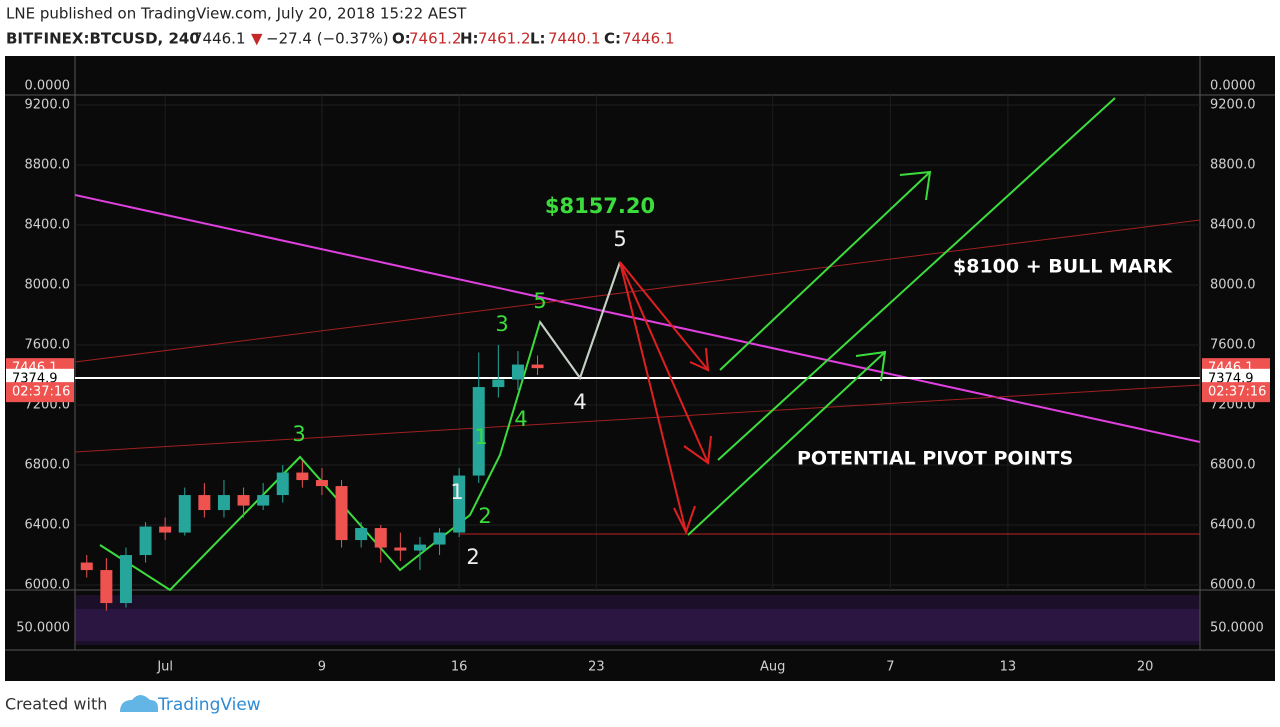 The height and width of the screenshot is (727, 1280). Describe the element at coordinates (538, 39) in the screenshot. I see `ohlc-label: L:` at that location.